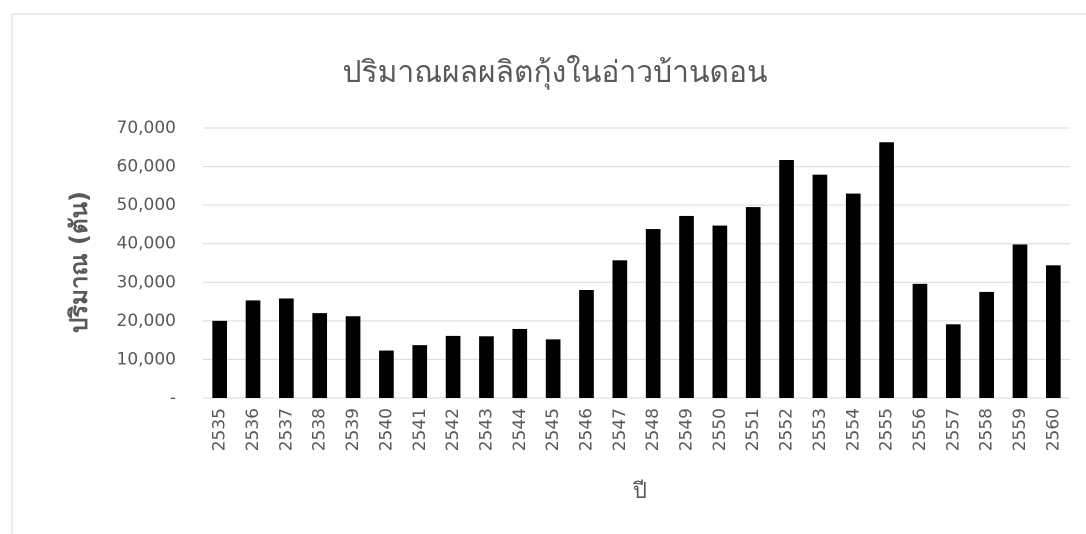 Image resolution: width=1086 pixels, height=534 pixels. Describe the element at coordinates (853, 429) in the screenshot. I see `x-tick-label: 2554` at that location.